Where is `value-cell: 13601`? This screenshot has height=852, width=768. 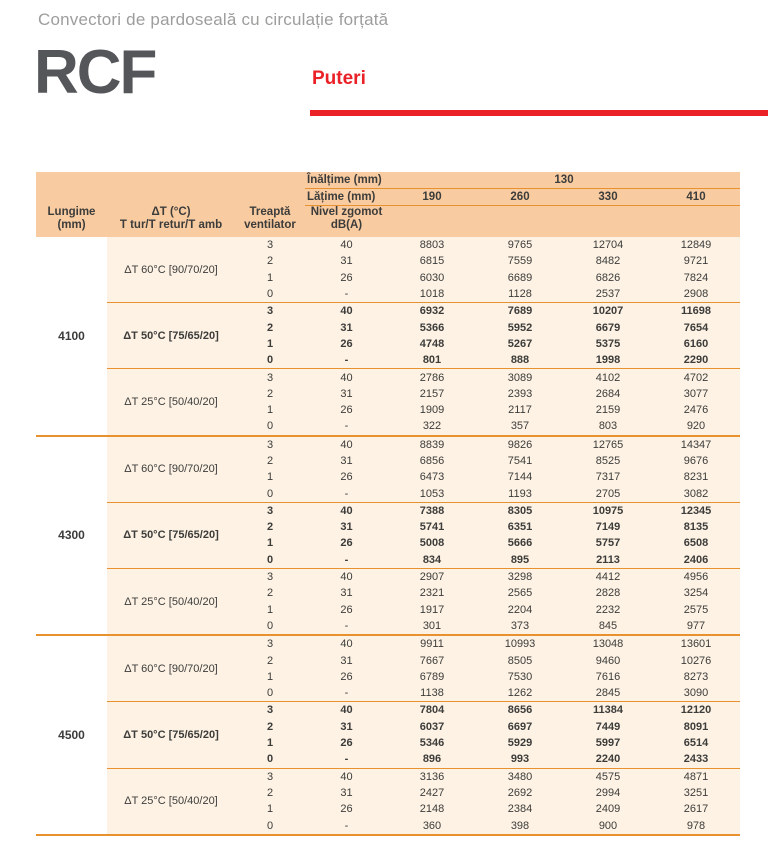 value-cell: 13601 is located at coordinates (696, 644).